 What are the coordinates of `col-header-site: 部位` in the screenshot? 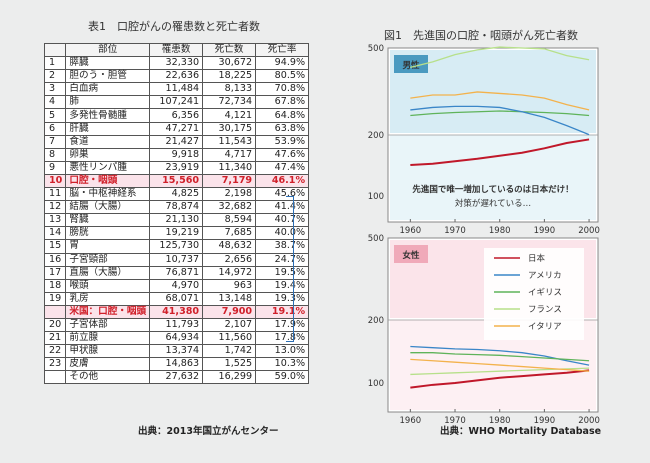 It's located at (108, 50).